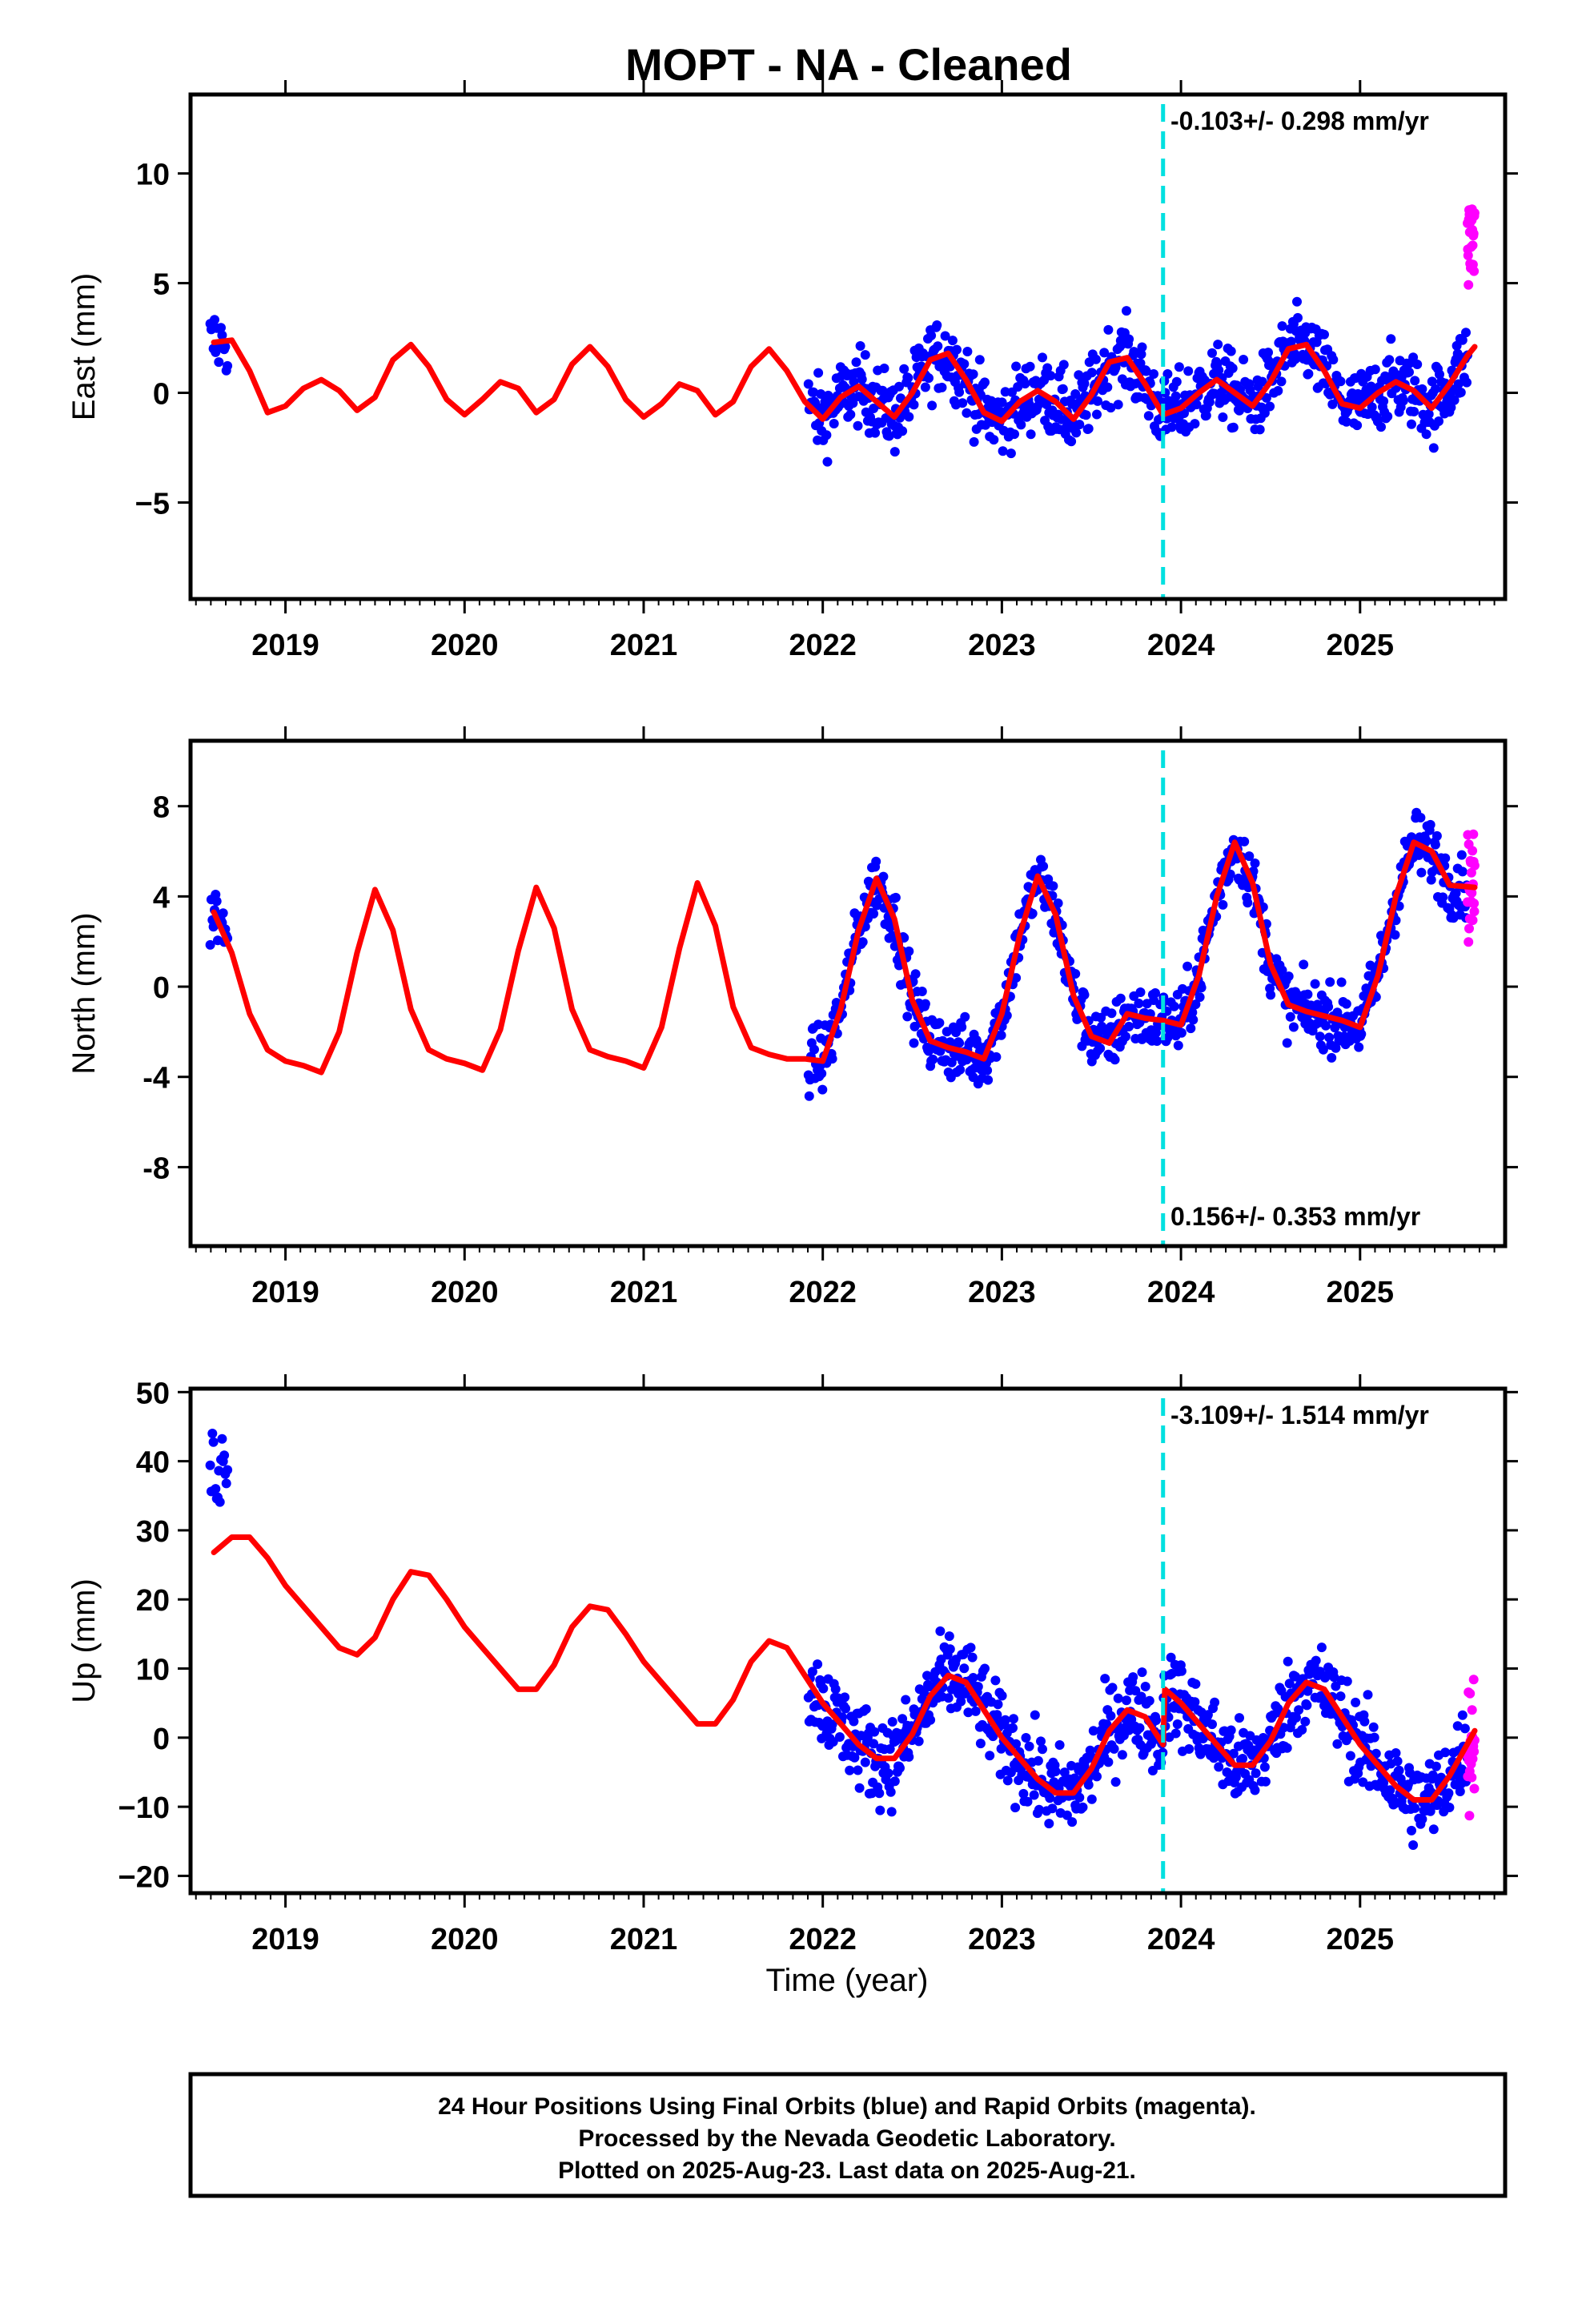 Image resolution: width=1582 pixels, height=2324 pixels. Describe the element at coordinates (84, 1640) in the screenshot. I see `up-y-axis-title: Up (mm)` at that location.